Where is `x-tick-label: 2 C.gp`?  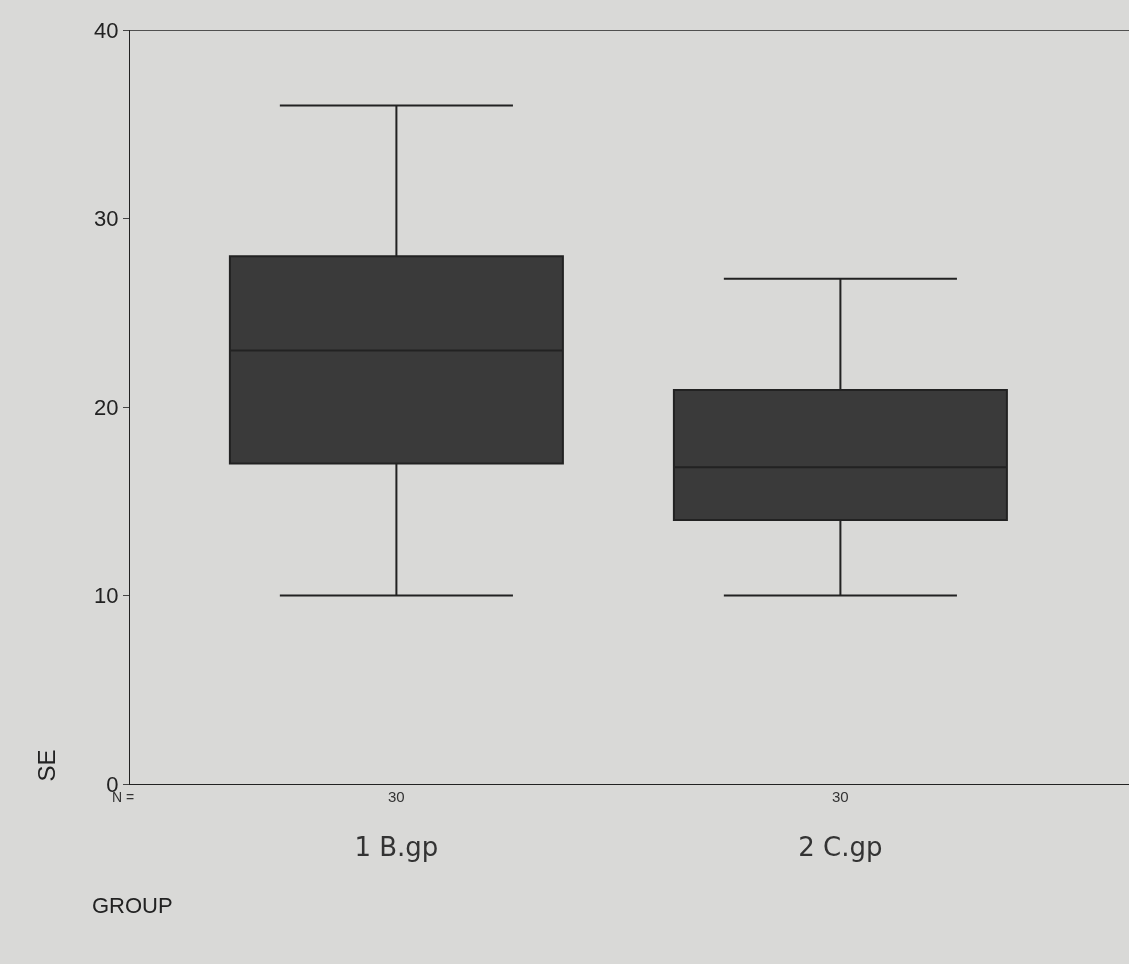 x-tick-label: 2 C.gp is located at coordinates (840, 847).